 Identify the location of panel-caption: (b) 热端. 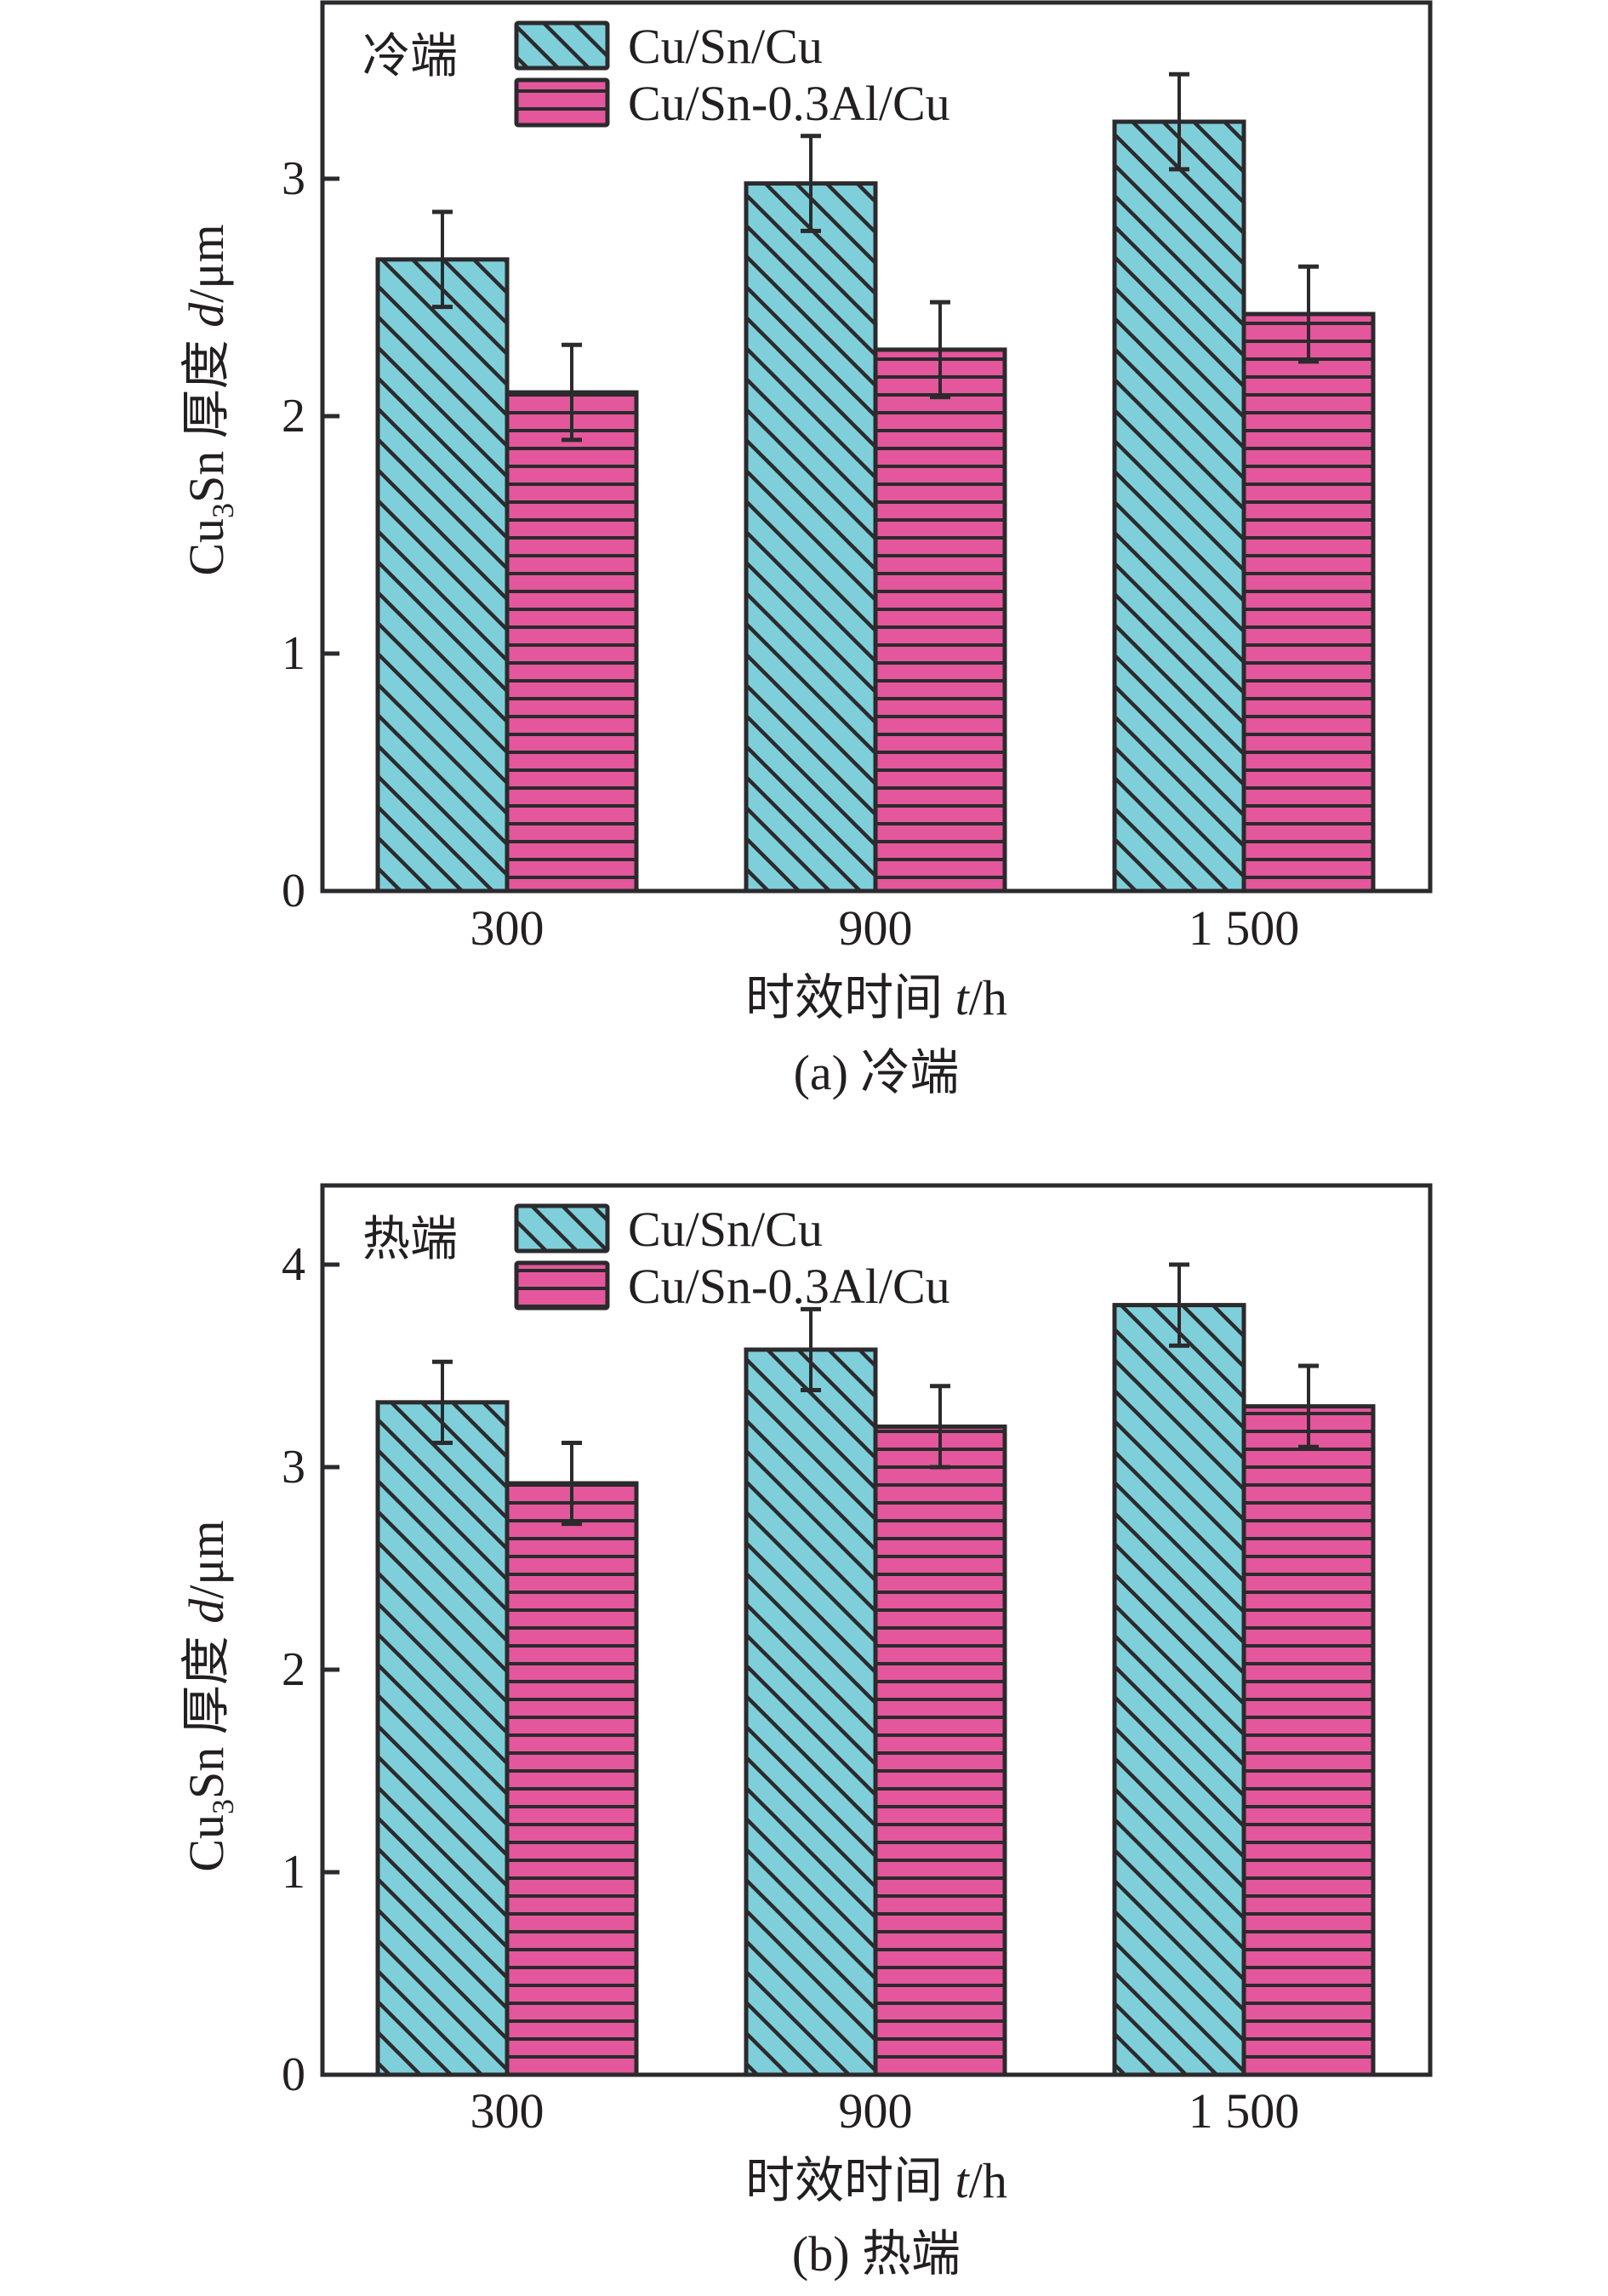
(876, 2254).